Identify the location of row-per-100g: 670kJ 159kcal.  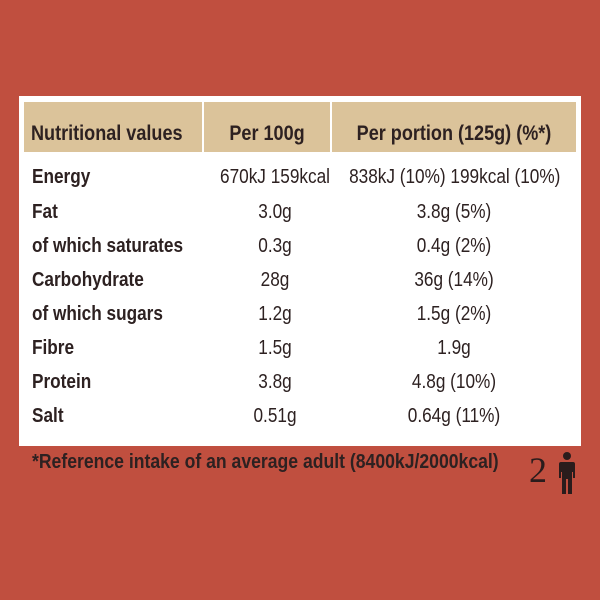
(275, 177).